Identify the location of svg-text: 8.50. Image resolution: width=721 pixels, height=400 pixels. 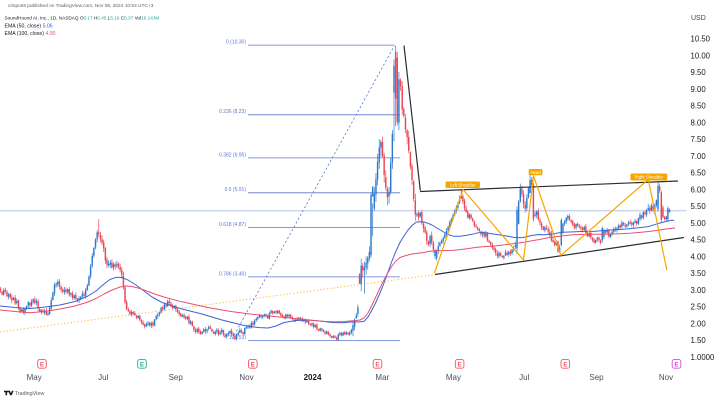
(699, 106).